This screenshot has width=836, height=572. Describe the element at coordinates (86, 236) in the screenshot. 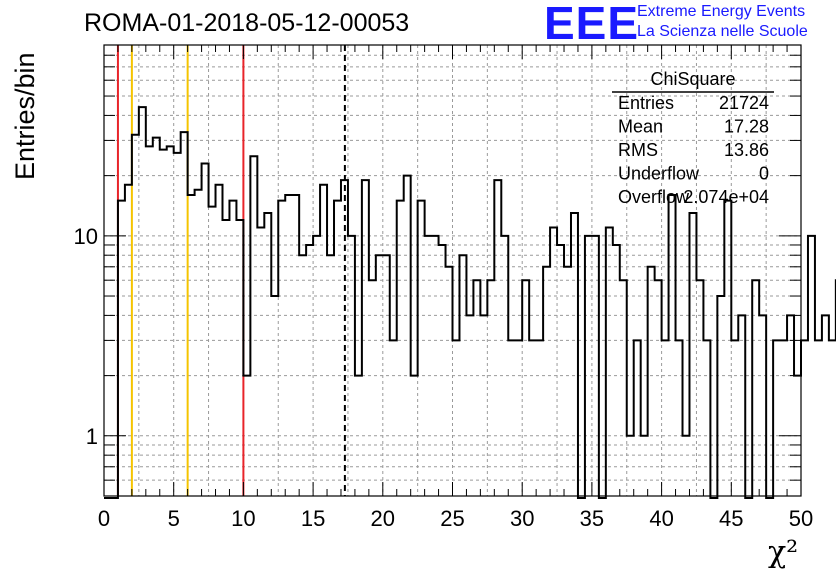

I see `y-tick-label: 10` at that location.